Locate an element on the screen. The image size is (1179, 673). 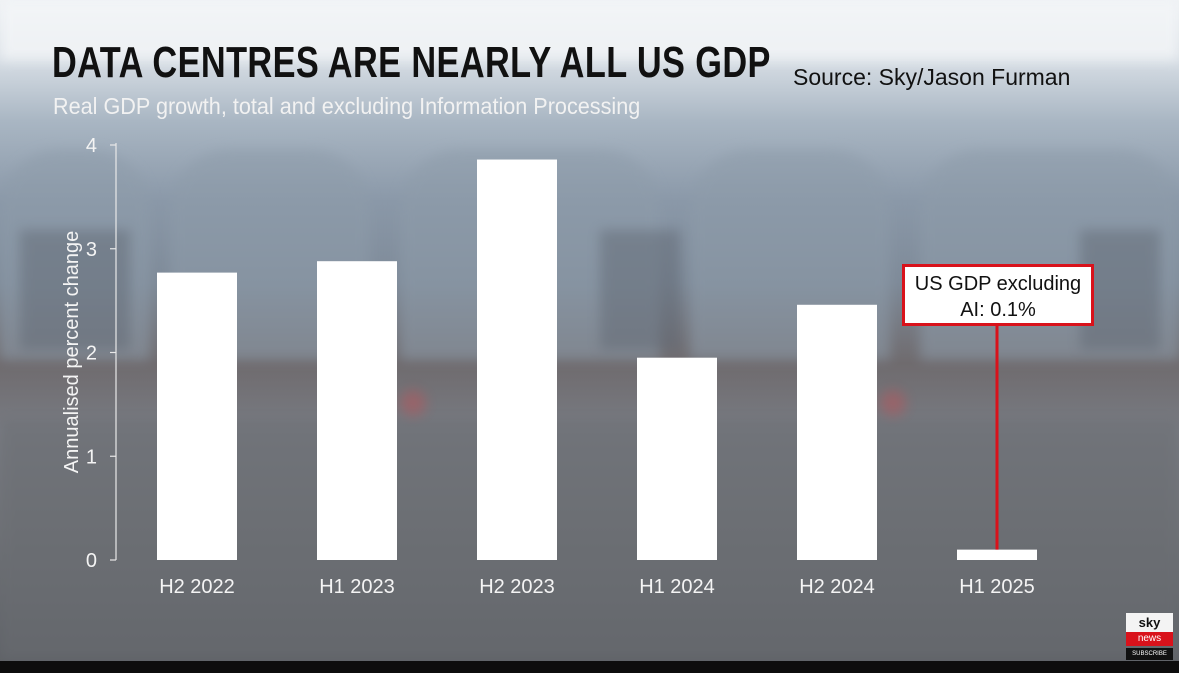
background-hangar is located at coordinates (75, 255).